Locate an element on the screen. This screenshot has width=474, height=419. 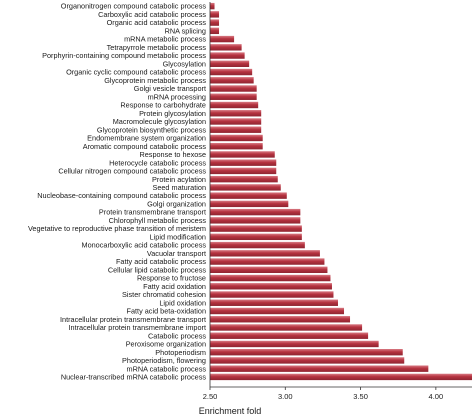
category-label: Response to carbohydrate is located at coordinates (163, 105).